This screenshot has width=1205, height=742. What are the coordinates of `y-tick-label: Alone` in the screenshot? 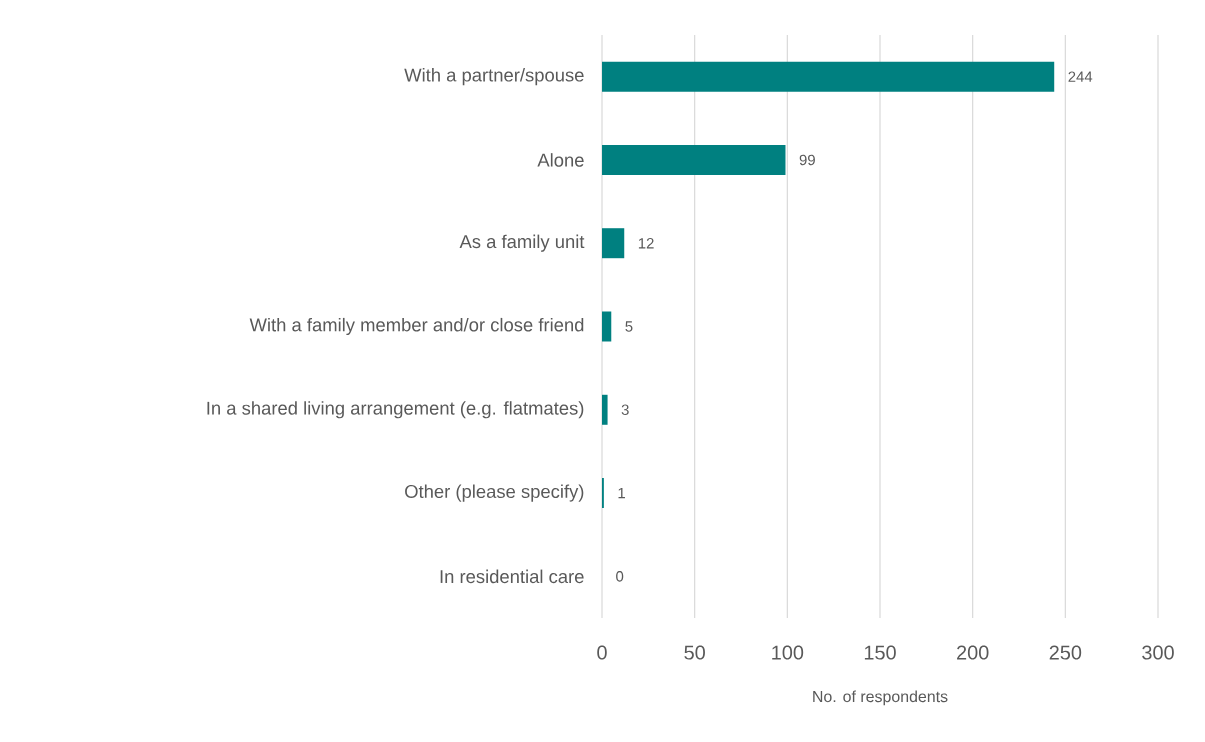 It's located at (560, 160).